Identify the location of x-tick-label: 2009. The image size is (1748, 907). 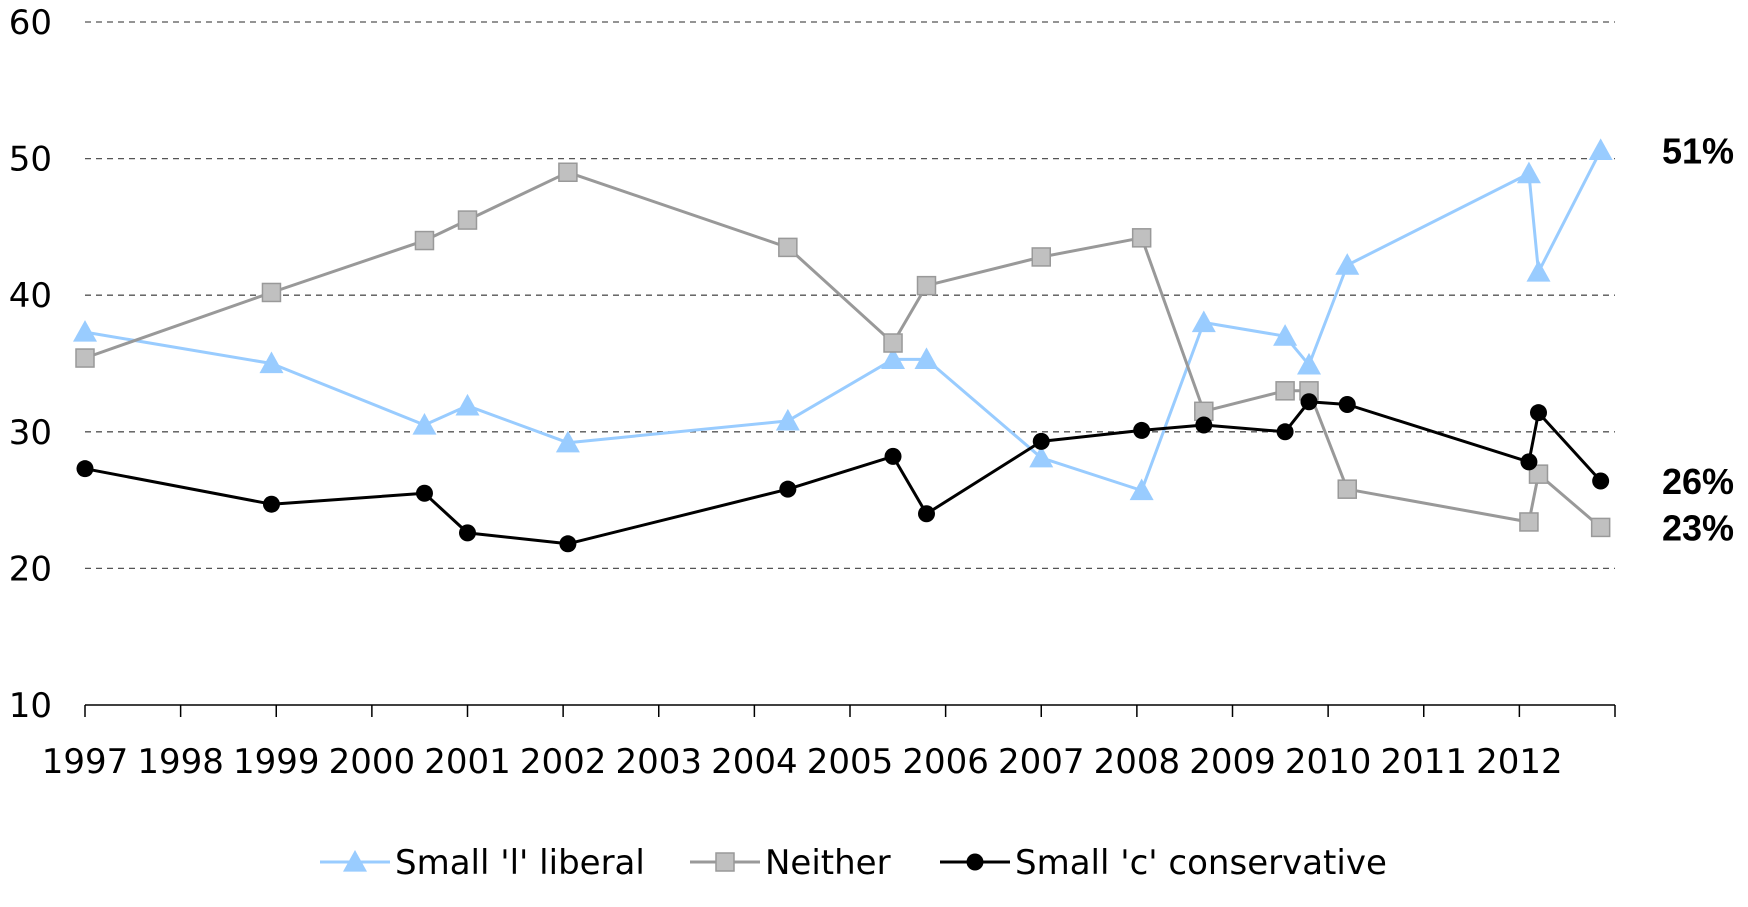
(1232, 762).